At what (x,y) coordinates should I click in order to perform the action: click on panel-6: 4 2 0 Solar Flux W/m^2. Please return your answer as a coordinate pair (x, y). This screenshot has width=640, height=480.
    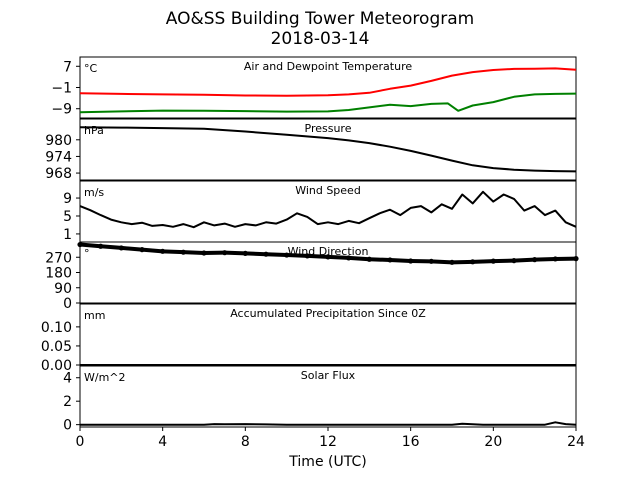
    Looking at the image, I should click on (320, 399).